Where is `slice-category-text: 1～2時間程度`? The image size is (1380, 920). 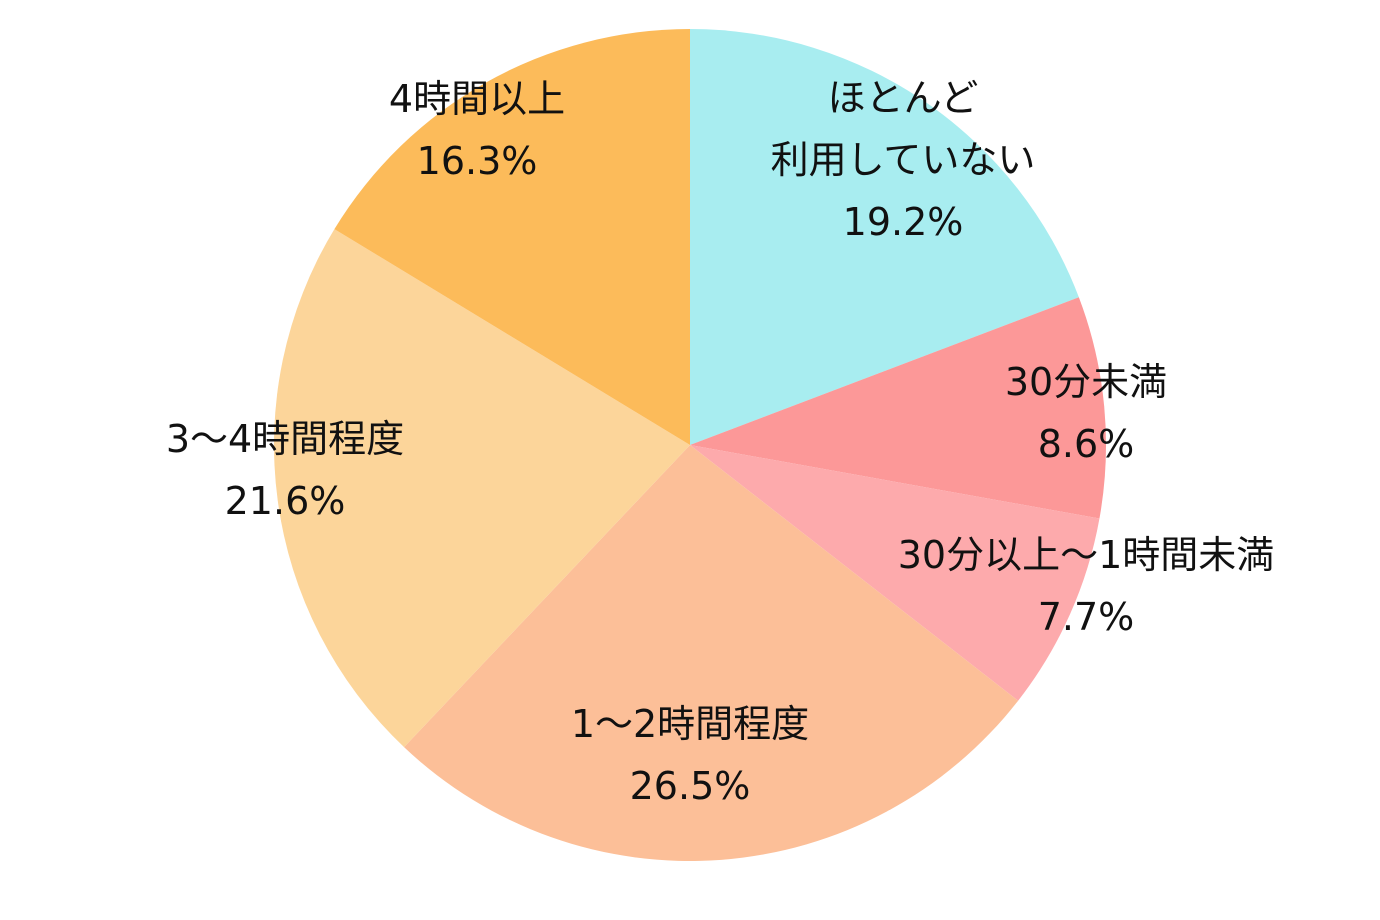 slice-category-text: 1～2時間程度 is located at coordinates (690, 724).